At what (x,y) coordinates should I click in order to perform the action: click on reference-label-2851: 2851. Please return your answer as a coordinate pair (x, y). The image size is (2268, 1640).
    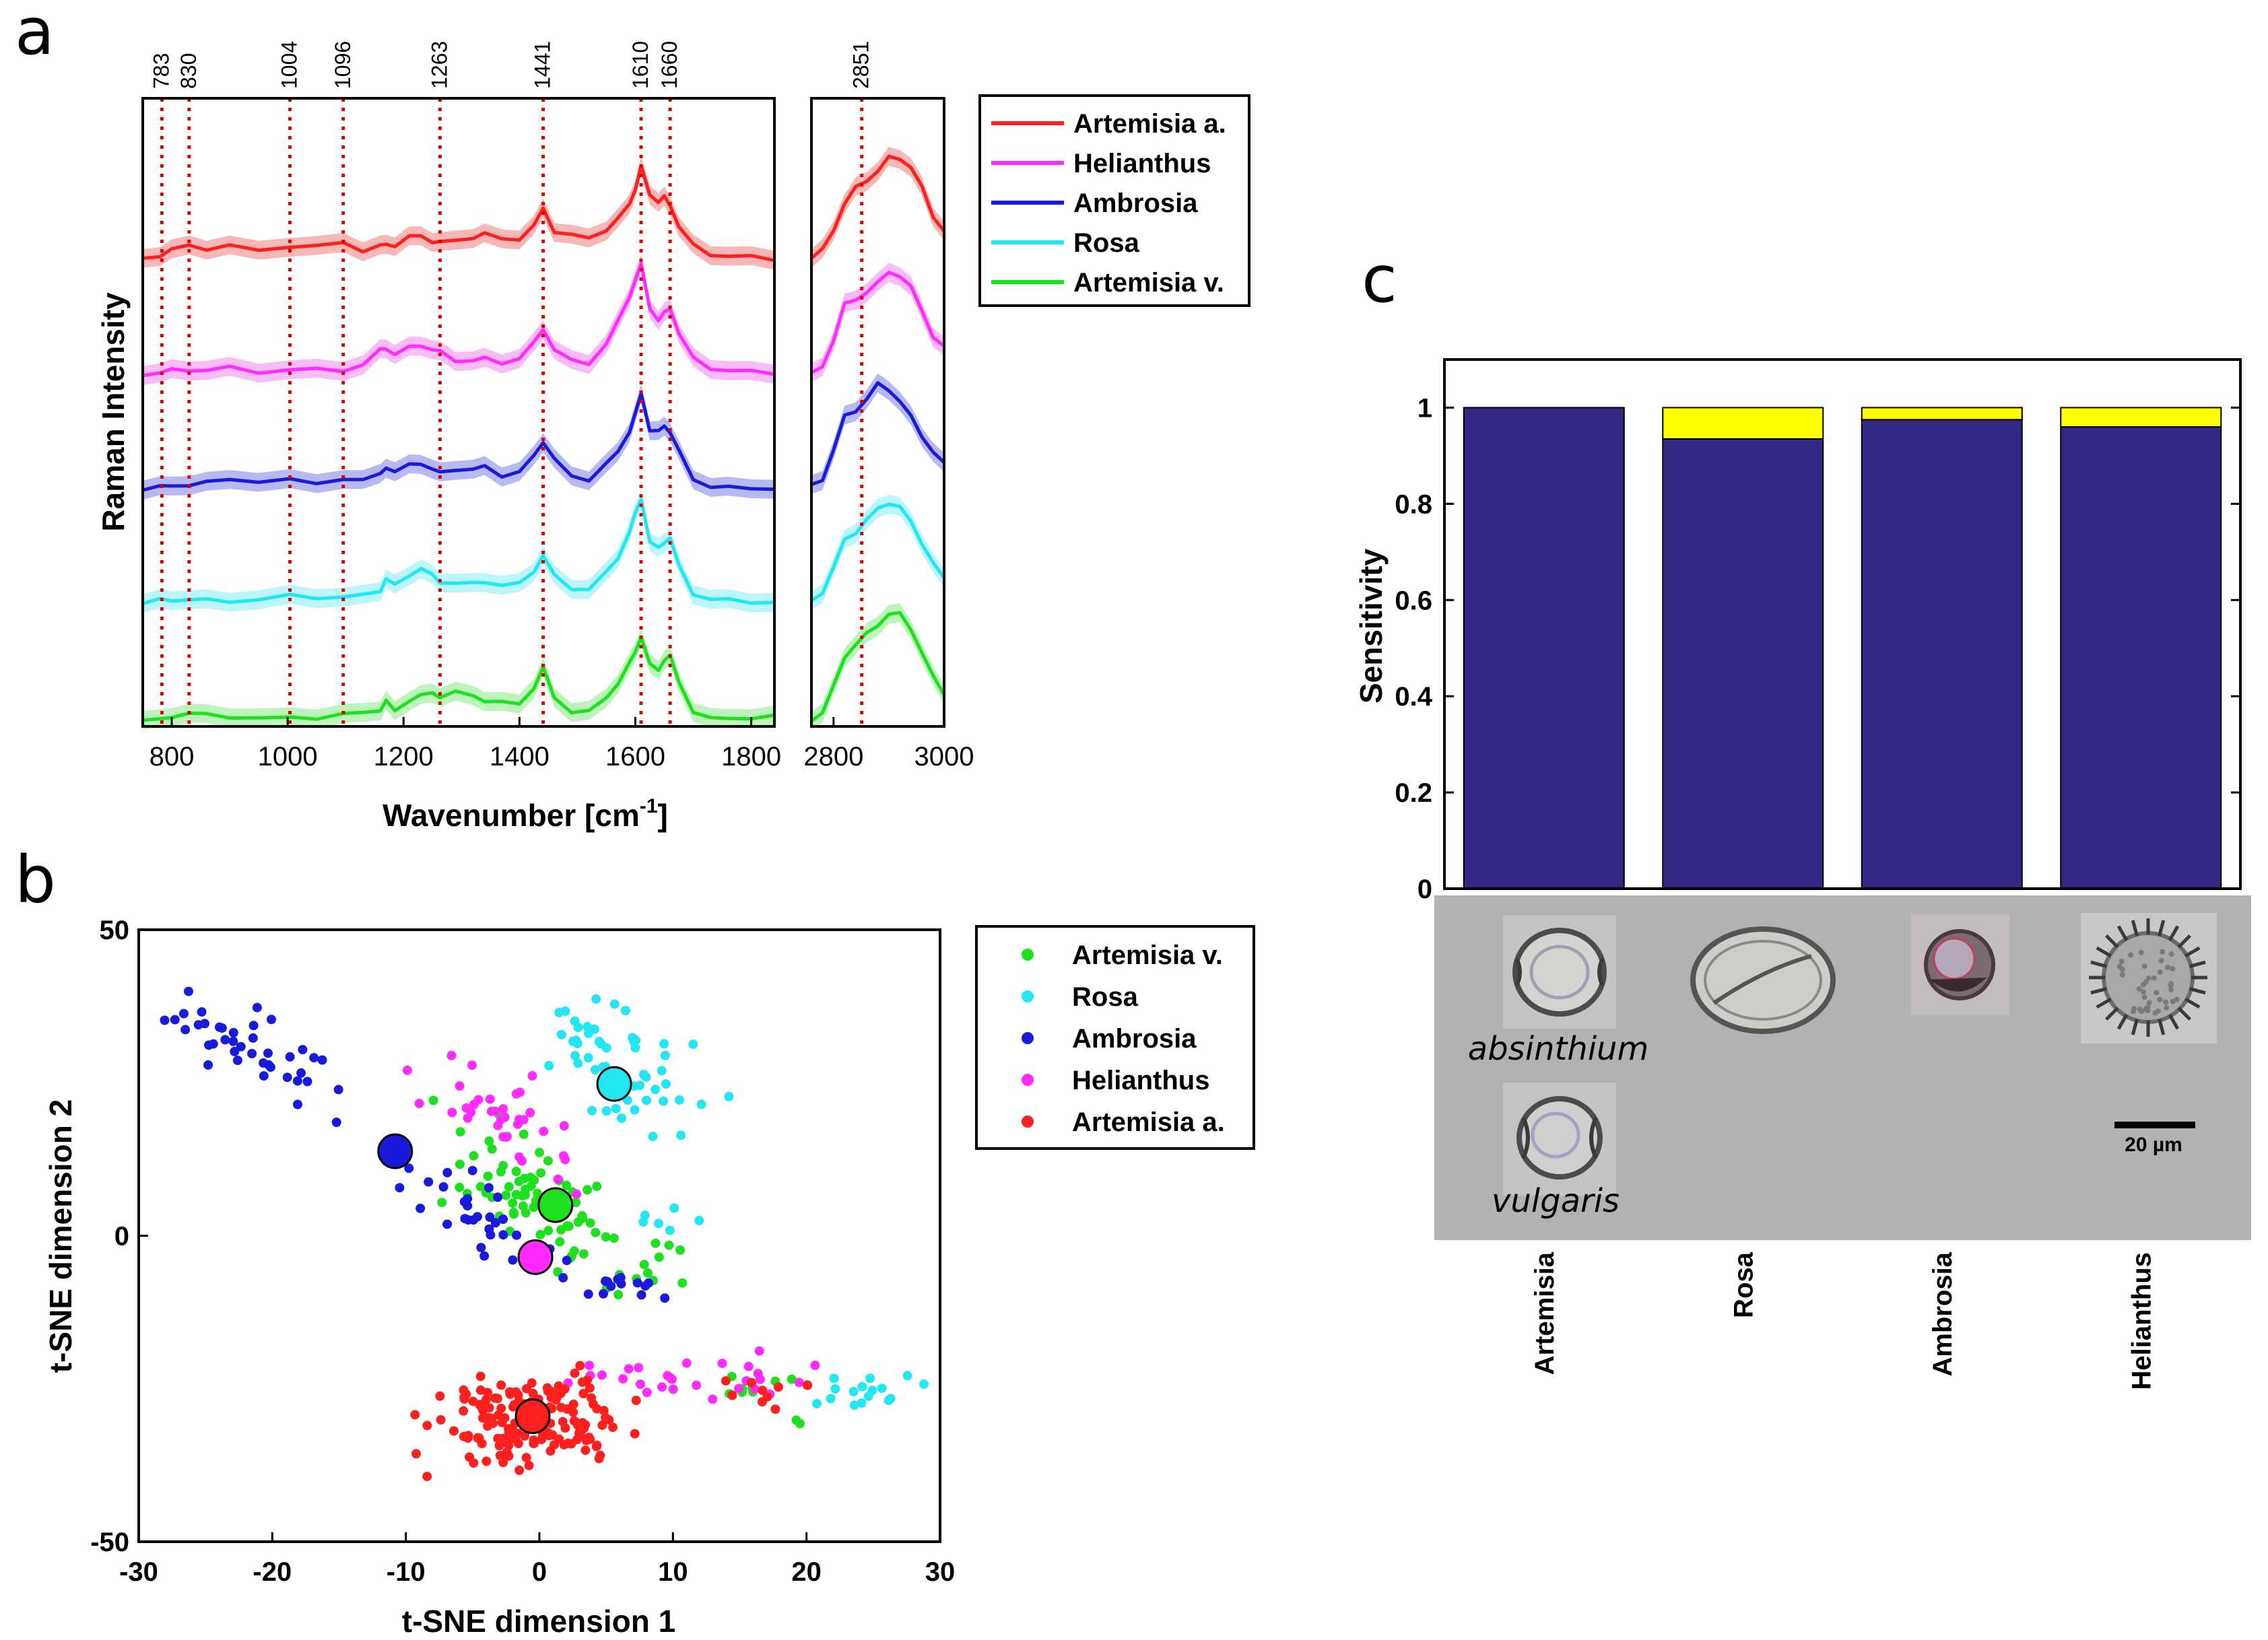
    Looking at the image, I should click on (861, 65).